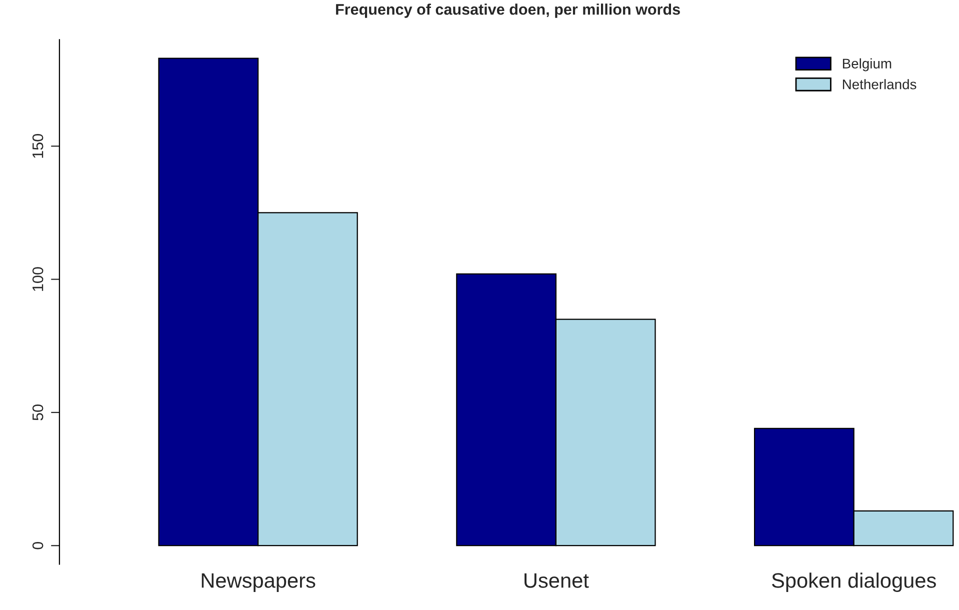  Describe the element at coordinates (38, 412) in the screenshot. I see `y-tick-label: 50` at that location.